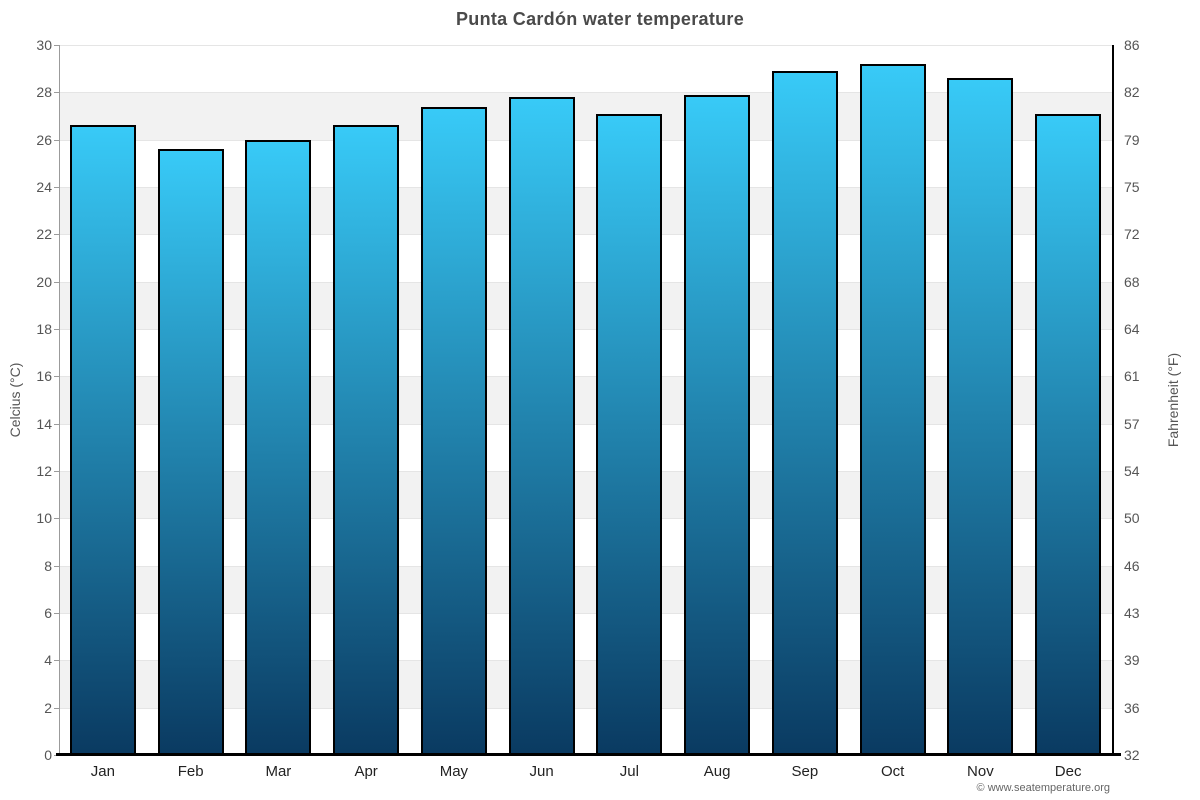 The height and width of the screenshot is (800, 1200). What do you see at coordinates (190, 452) in the screenshot?
I see `bar-feb` at bounding box center [190, 452].